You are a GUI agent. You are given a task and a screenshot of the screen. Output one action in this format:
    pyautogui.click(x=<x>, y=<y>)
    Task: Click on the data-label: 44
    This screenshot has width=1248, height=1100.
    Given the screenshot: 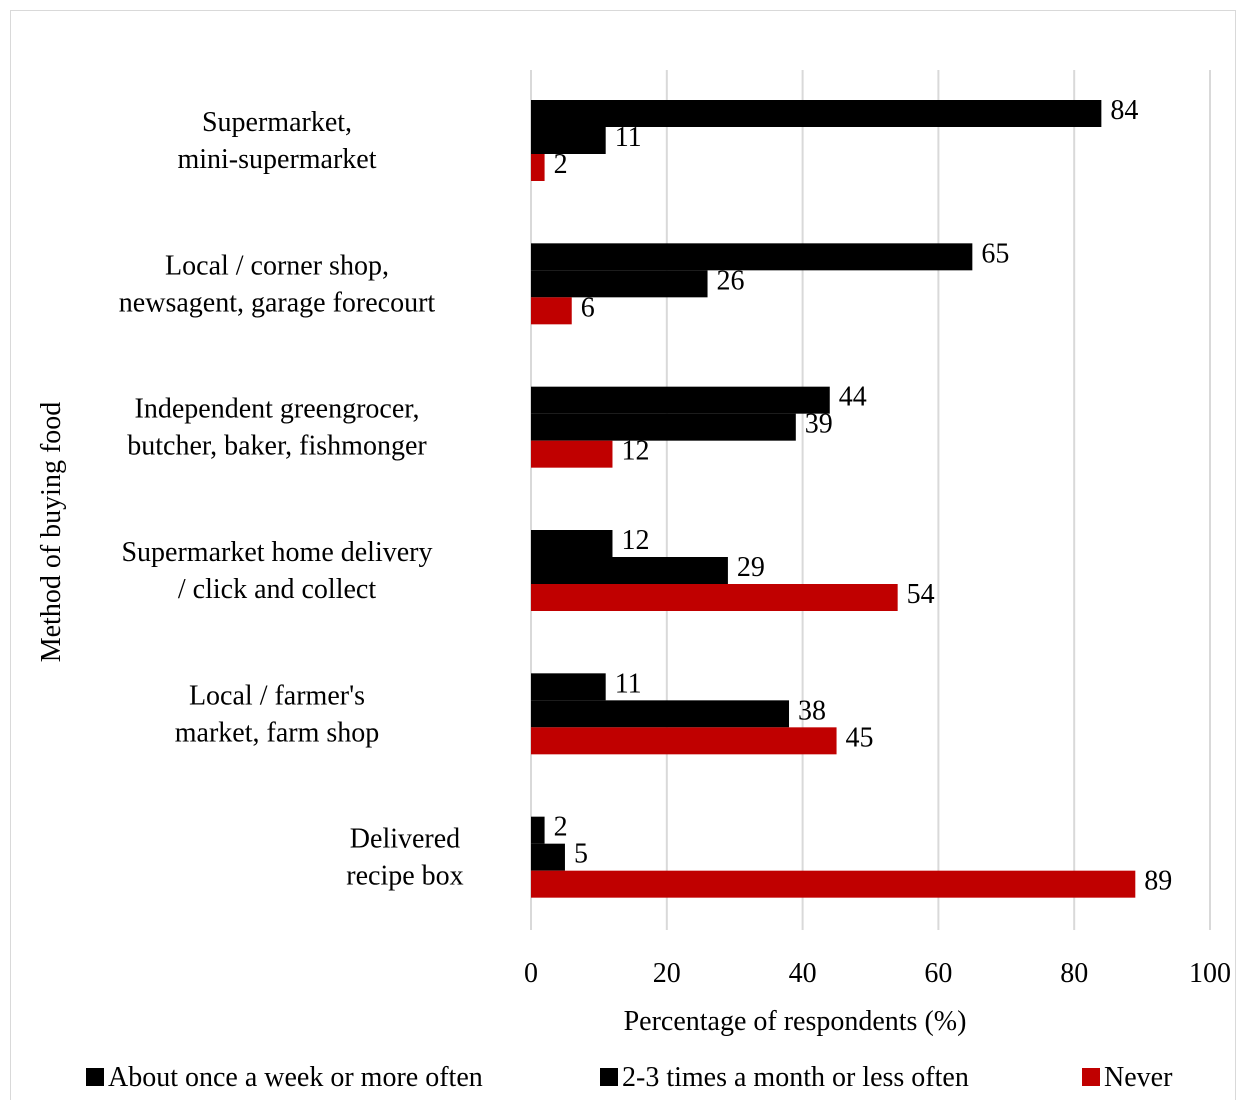 What is the action you would take?
    pyautogui.click(x=853, y=397)
    